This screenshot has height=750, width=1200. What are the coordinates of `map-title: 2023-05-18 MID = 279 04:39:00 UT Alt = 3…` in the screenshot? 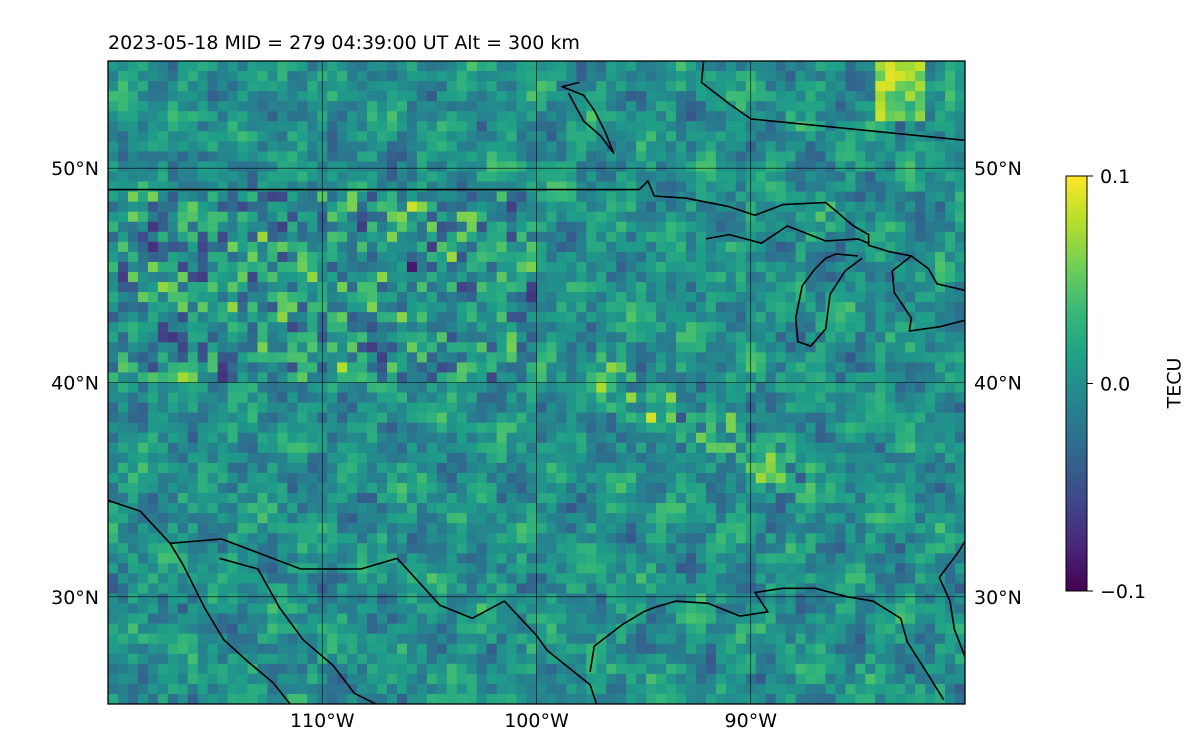 It's located at (344, 43).